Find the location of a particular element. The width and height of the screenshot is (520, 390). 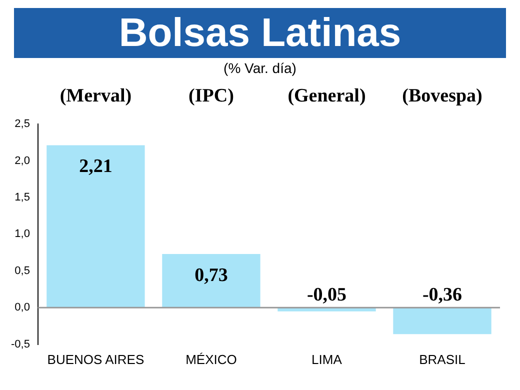

text: (IPC) is located at coordinates (211, 95).